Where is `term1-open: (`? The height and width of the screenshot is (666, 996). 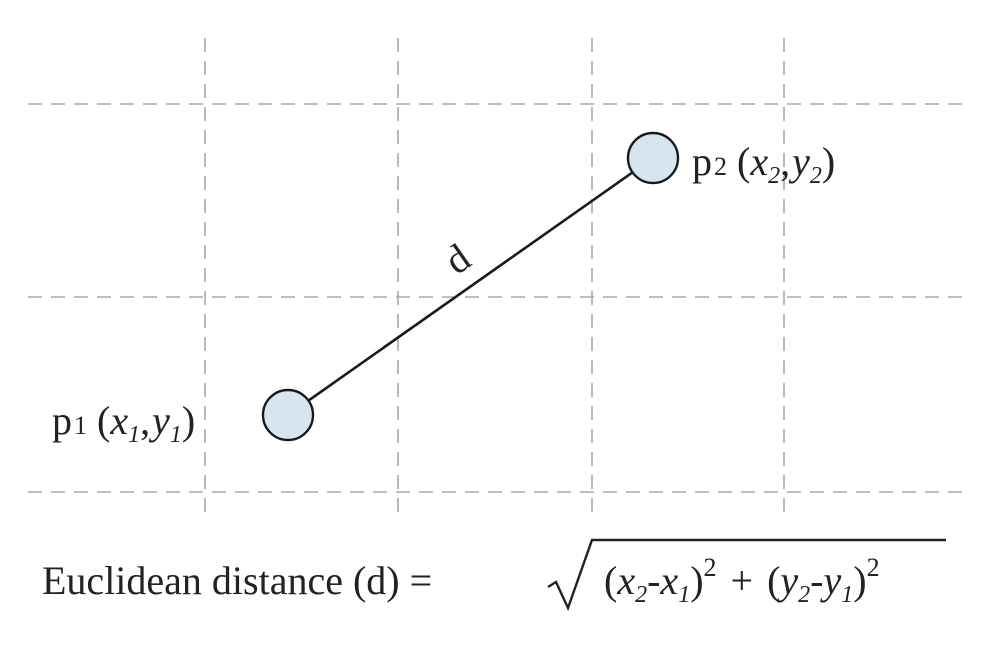 term1-open: ( is located at coordinates (610, 580).